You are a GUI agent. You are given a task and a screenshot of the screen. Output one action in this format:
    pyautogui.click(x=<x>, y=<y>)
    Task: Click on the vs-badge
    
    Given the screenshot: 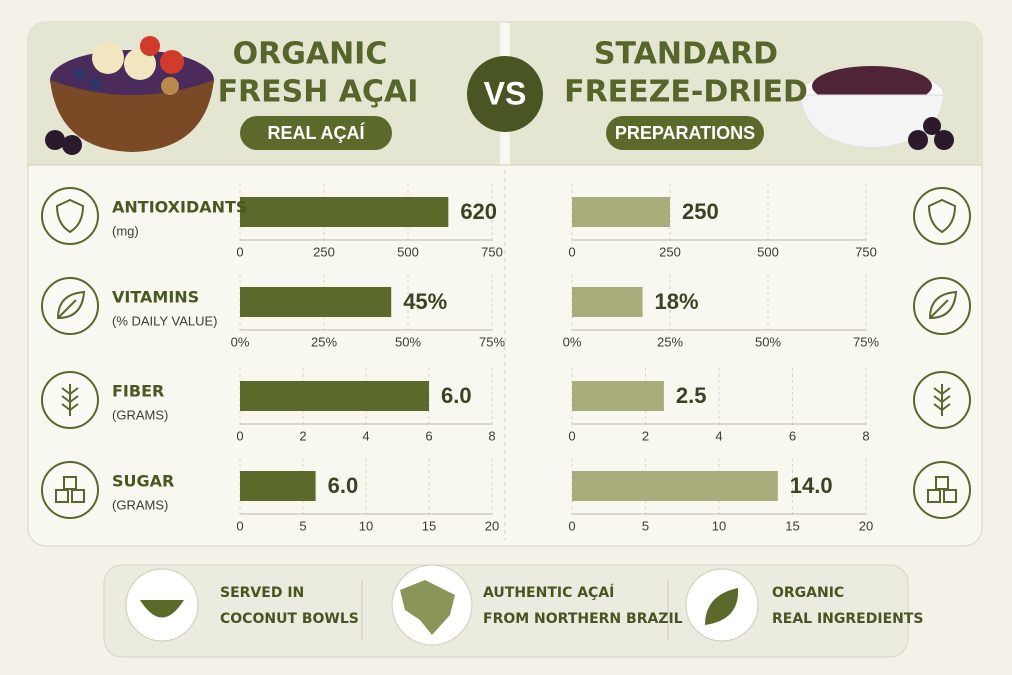 What is the action you would take?
    pyautogui.click(x=505, y=94)
    